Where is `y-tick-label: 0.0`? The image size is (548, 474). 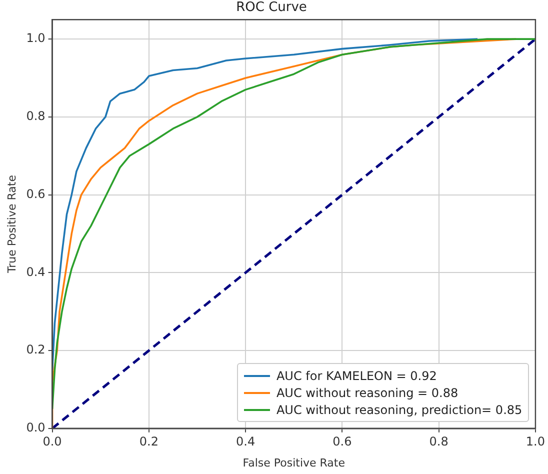
y-tick-label: 0.0 is located at coordinates (36, 427).